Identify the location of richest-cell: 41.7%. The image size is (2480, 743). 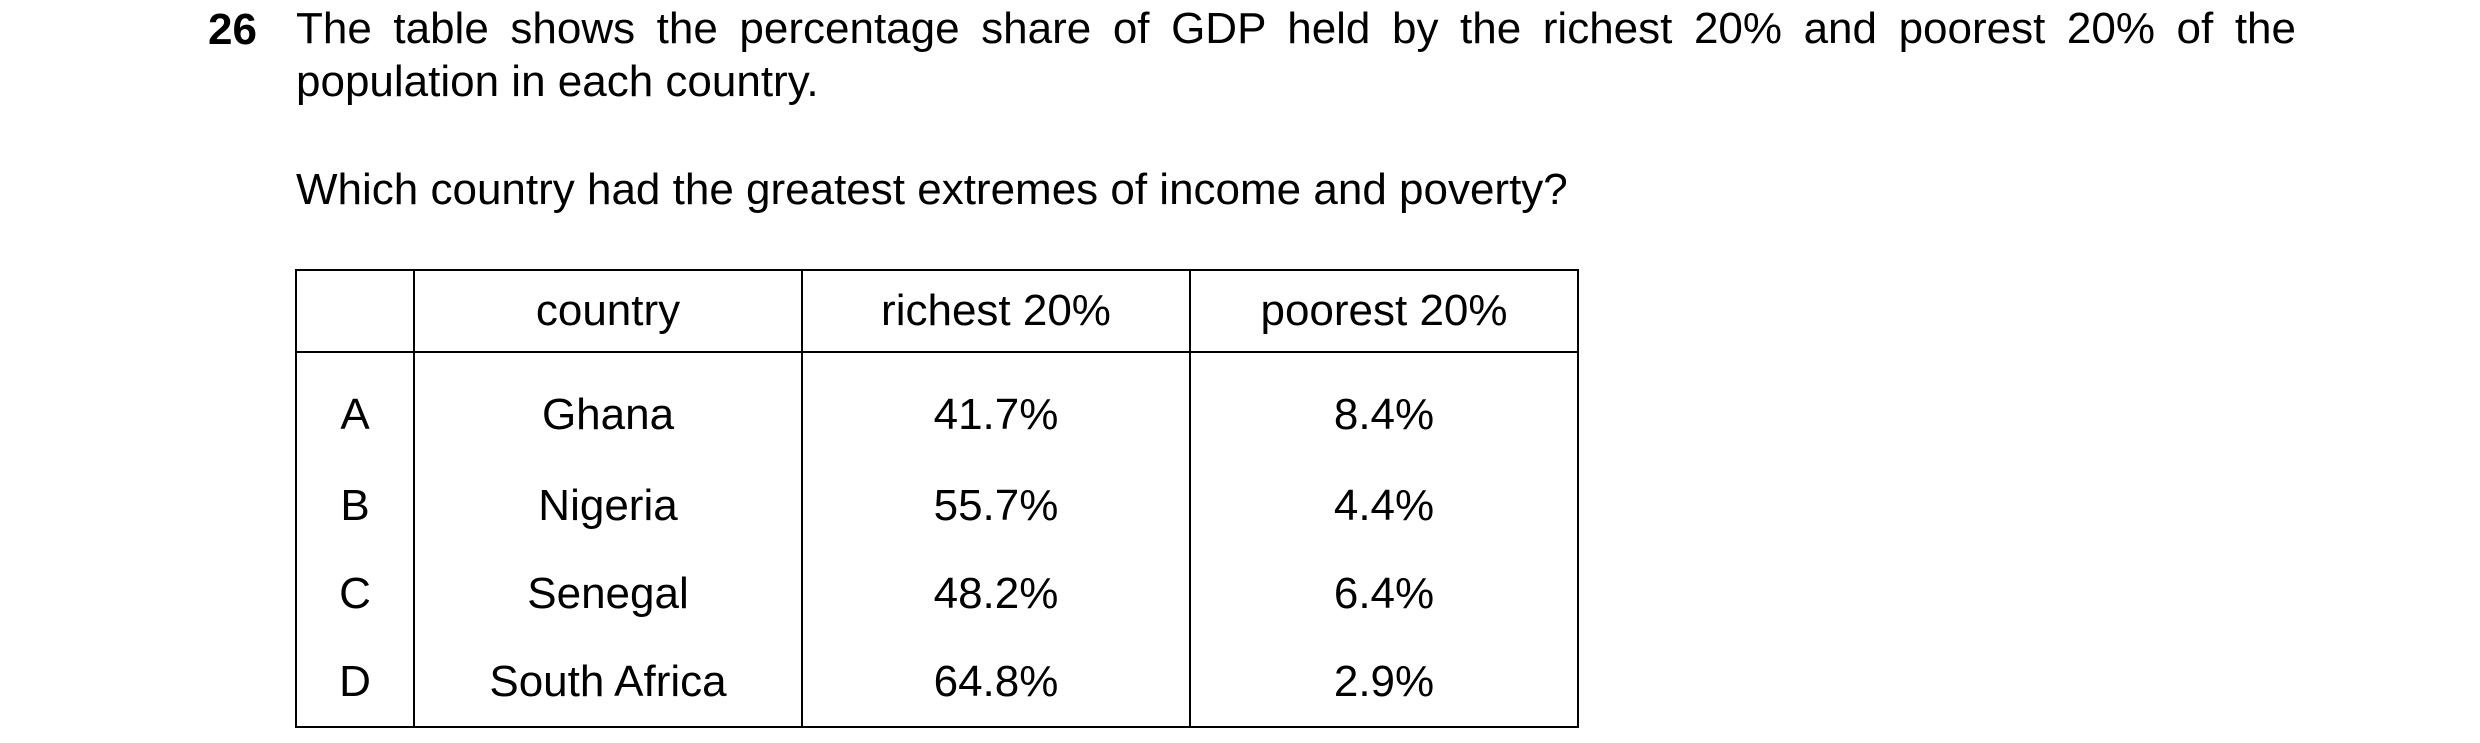
(996, 407).